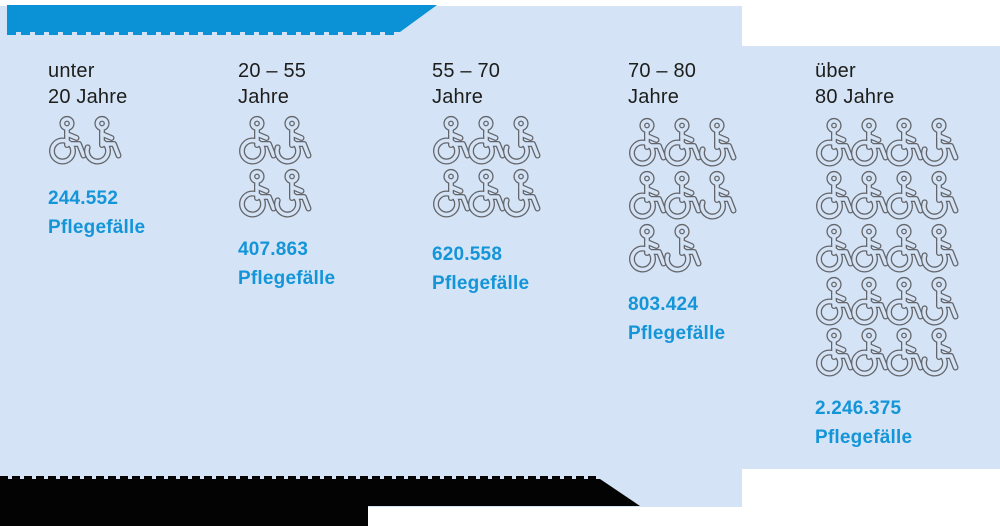 This screenshot has height=526, width=1000. Describe the element at coordinates (184, 516) in the screenshot. I see `source-text-line2-illegible` at that location.